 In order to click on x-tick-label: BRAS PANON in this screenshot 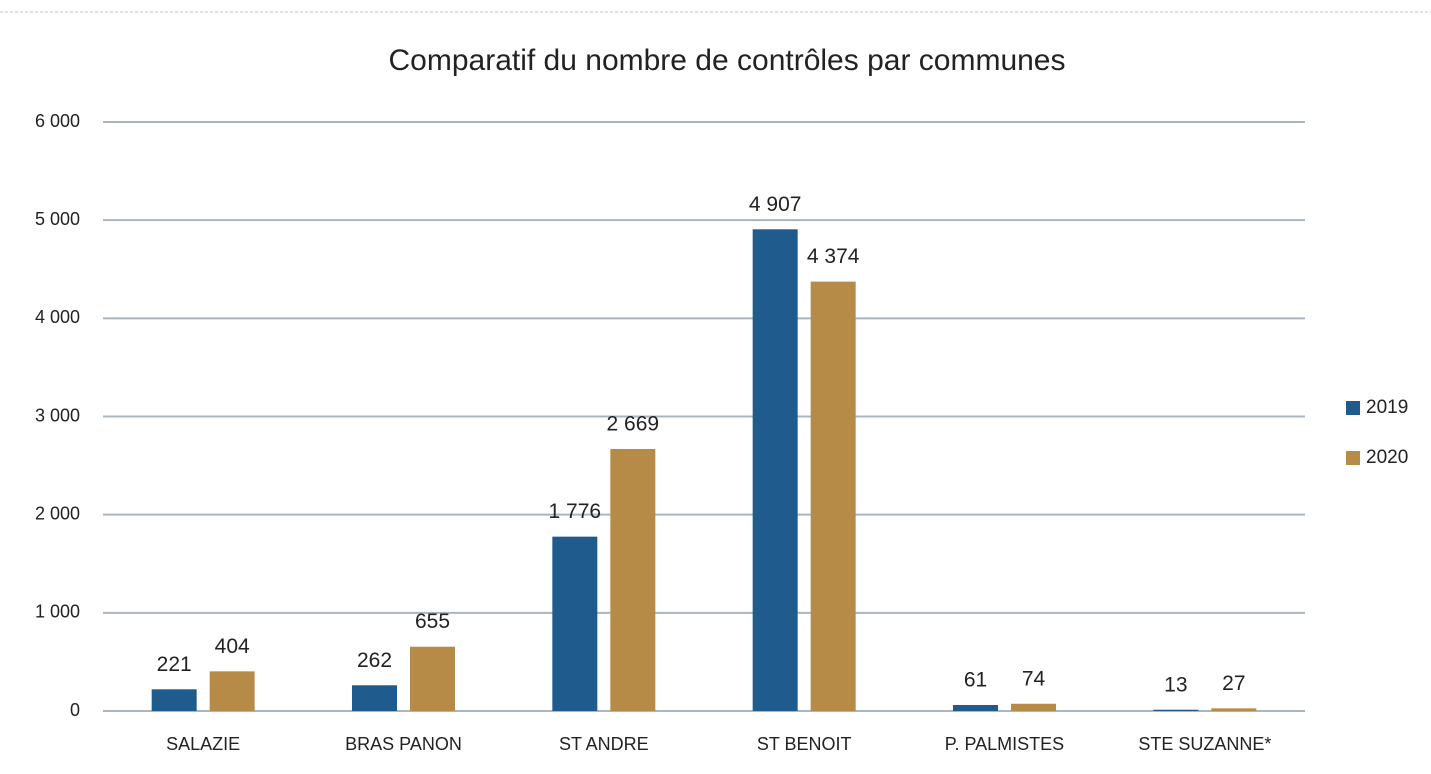, I will do `click(403, 744)`.